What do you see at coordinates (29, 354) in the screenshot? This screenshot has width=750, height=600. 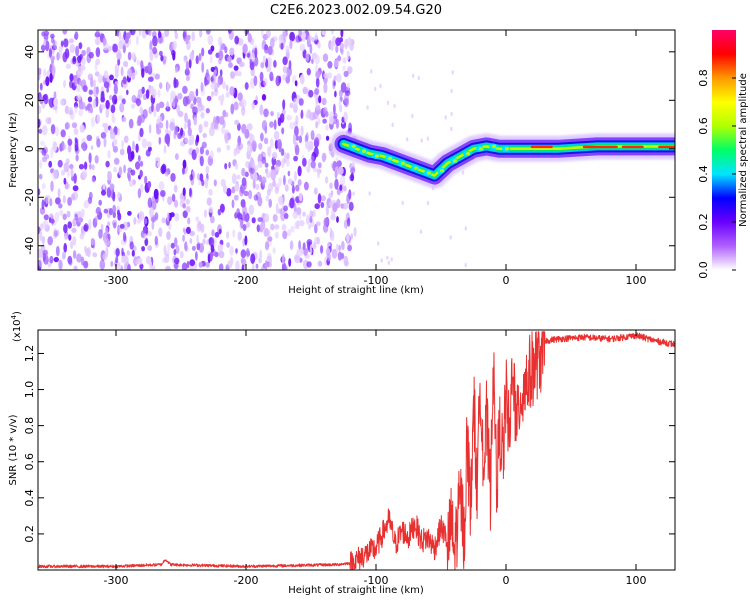 I see `y-tick-label: 1.2` at bounding box center [29, 354].